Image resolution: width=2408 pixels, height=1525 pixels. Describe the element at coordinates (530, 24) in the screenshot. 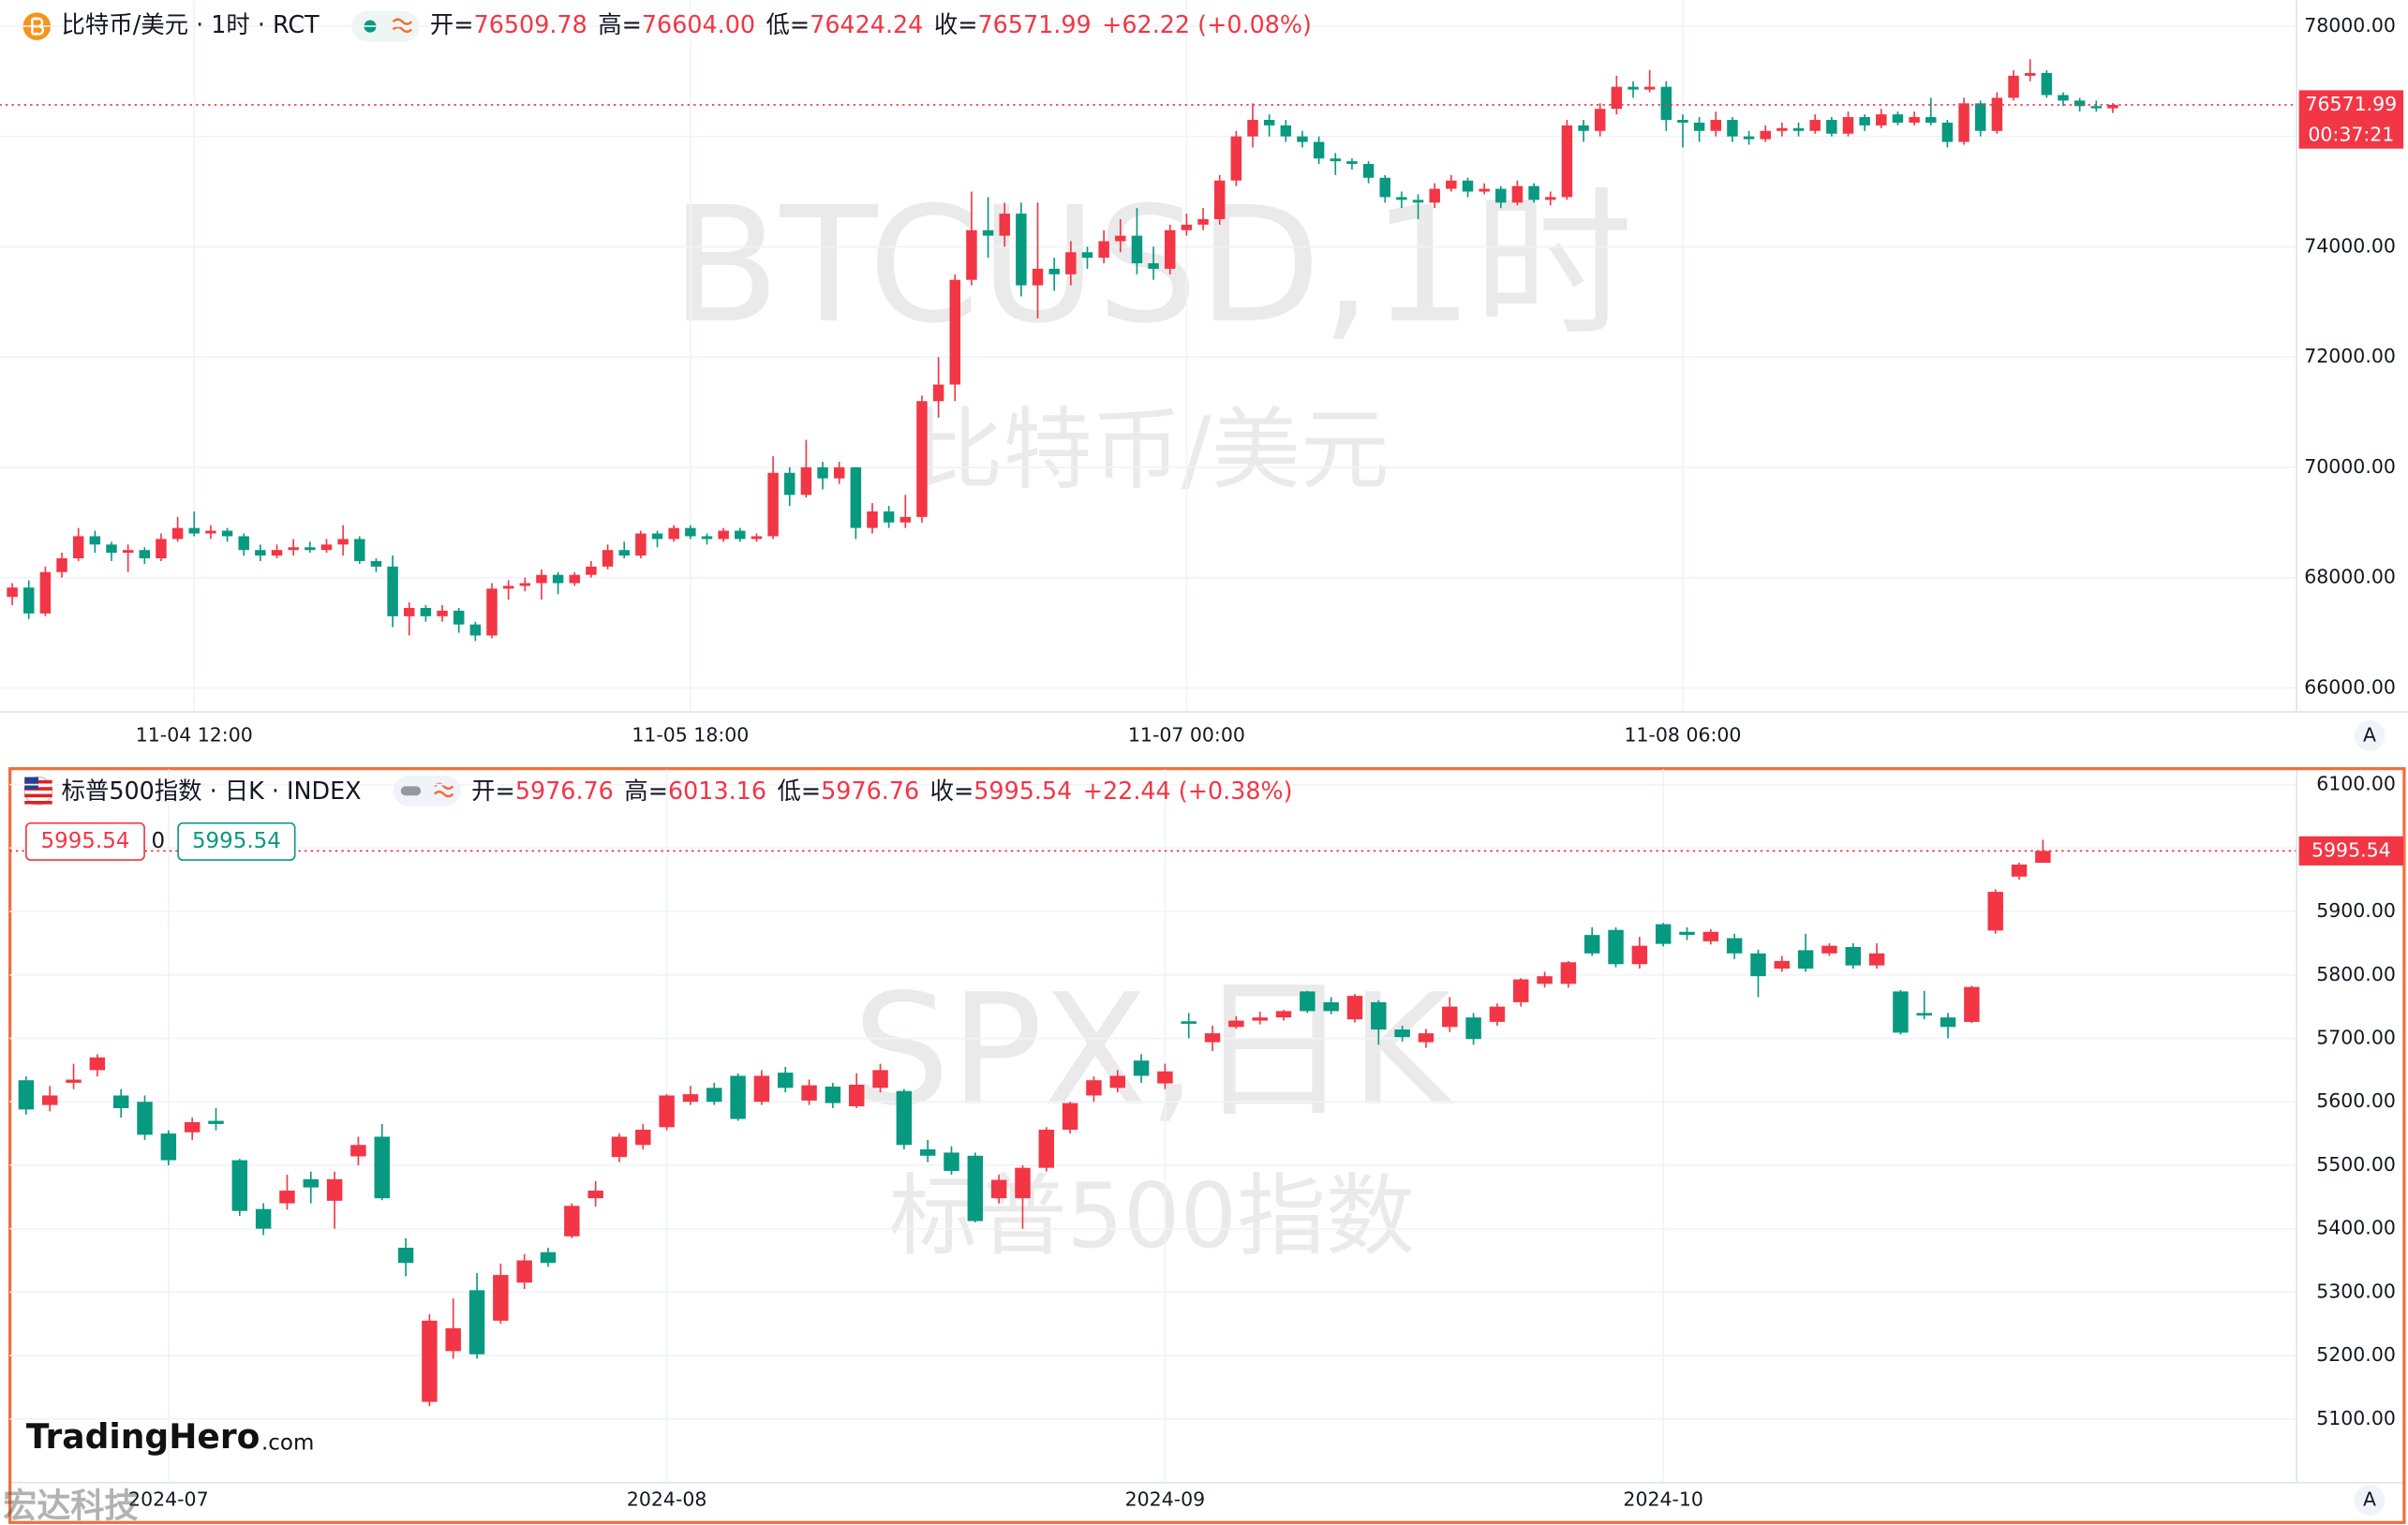

I see `ohlc-value: 76509.78` at that location.